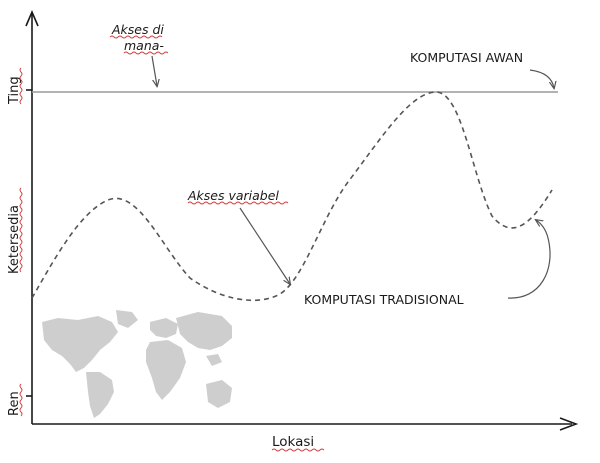 The image size is (600, 463). What do you see at coordinates (32, 18) in the screenshot?
I see `y-axis-arrow` at bounding box center [32, 18].